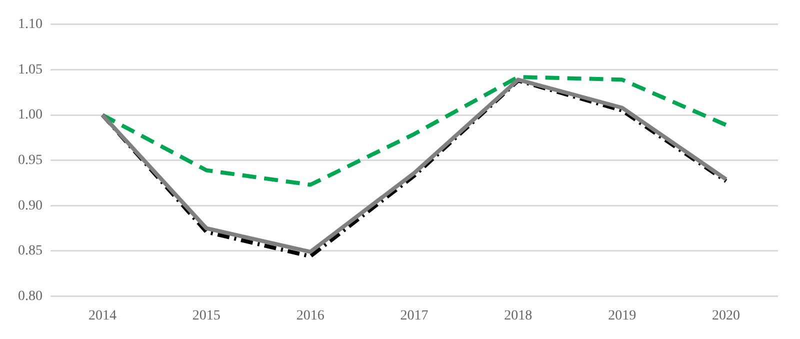 The width and height of the screenshot is (800, 339). Describe the element at coordinates (30, 24) in the screenshot. I see `y-tick-label: 1.10` at that location.